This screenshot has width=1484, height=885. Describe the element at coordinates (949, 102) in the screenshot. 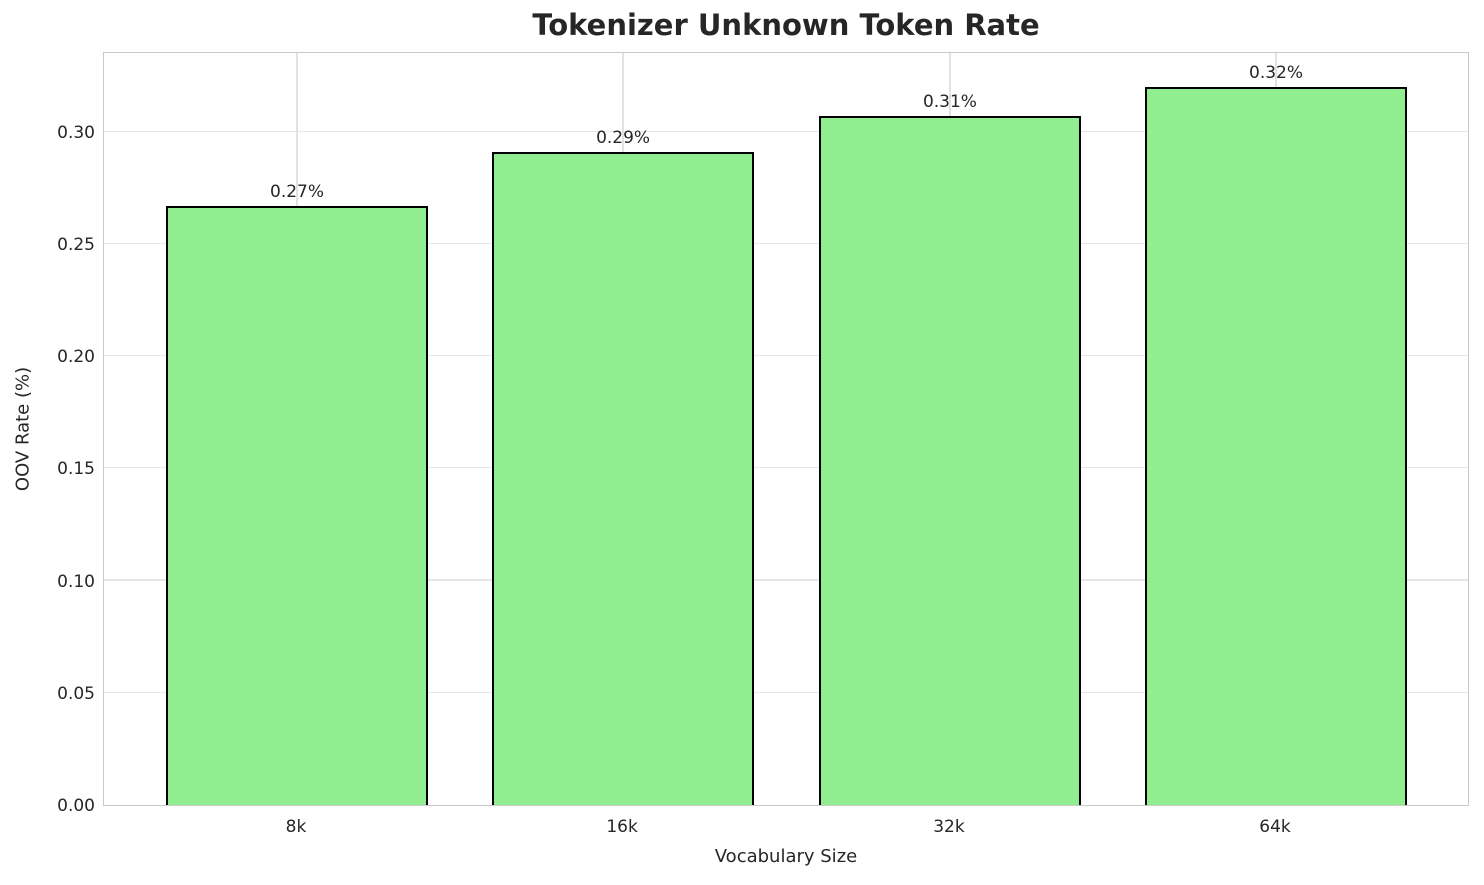

I see `bar-value-label: 0.31%` at that location.